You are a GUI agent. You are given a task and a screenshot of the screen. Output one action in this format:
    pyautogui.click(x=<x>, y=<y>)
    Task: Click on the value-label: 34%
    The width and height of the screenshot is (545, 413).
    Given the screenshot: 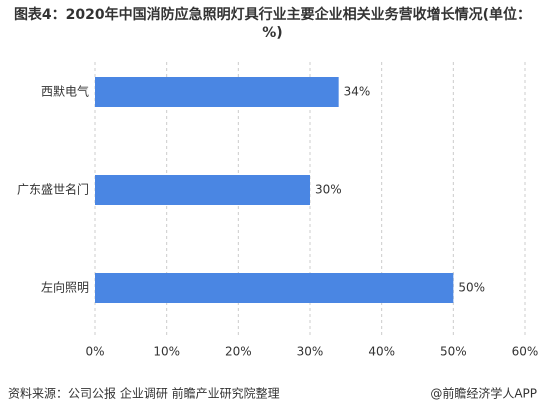 What is the action you would take?
    pyautogui.click(x=357, y=92)
    